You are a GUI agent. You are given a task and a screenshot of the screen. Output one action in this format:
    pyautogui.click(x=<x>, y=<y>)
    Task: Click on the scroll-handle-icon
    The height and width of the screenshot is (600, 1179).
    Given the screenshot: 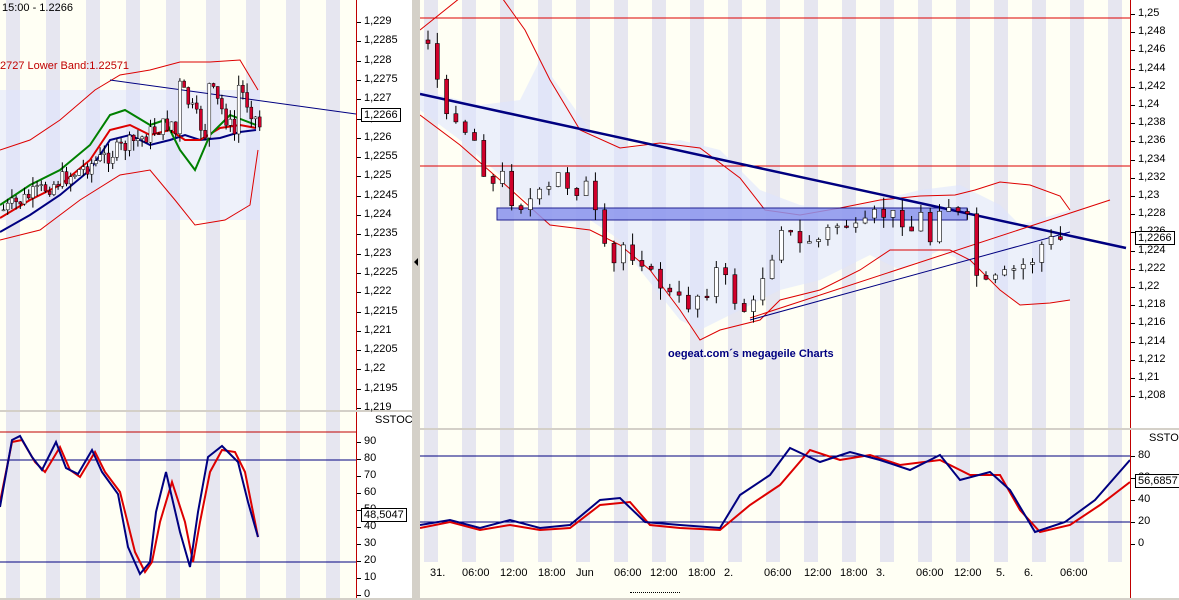 What is the action you would take?
    pyautogui.click(x=655, y=594)
    